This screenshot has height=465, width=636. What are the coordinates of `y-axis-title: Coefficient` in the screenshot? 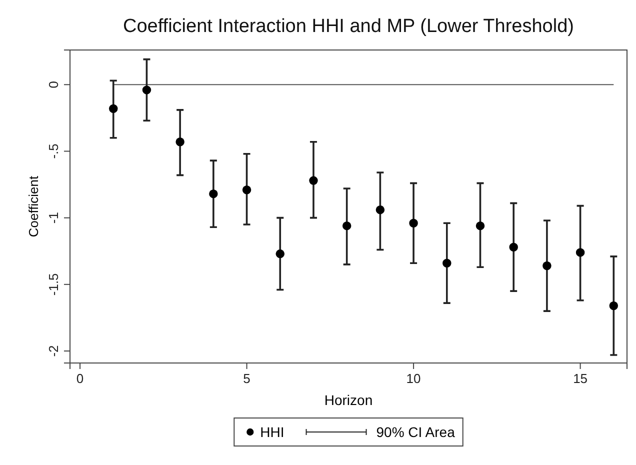 It's located at (33, 207).